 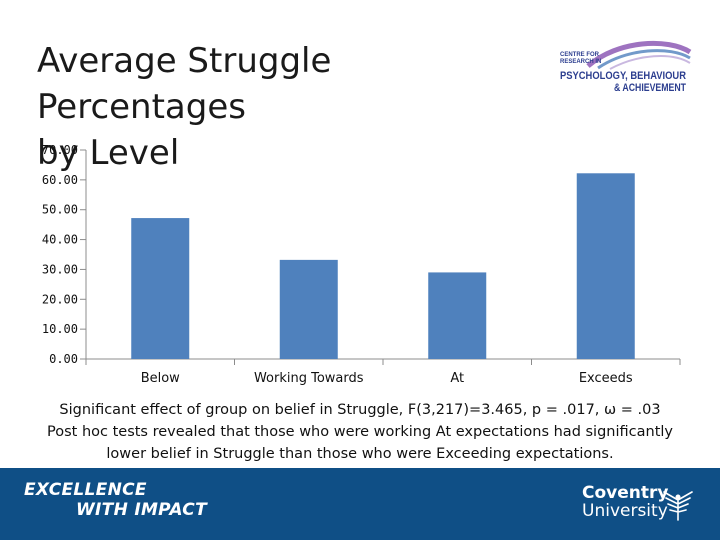 What do you see at coordinates (625, 511) in the screenshot?
I see `coventry-logo-line2: University` at bounding box center [625, 511].